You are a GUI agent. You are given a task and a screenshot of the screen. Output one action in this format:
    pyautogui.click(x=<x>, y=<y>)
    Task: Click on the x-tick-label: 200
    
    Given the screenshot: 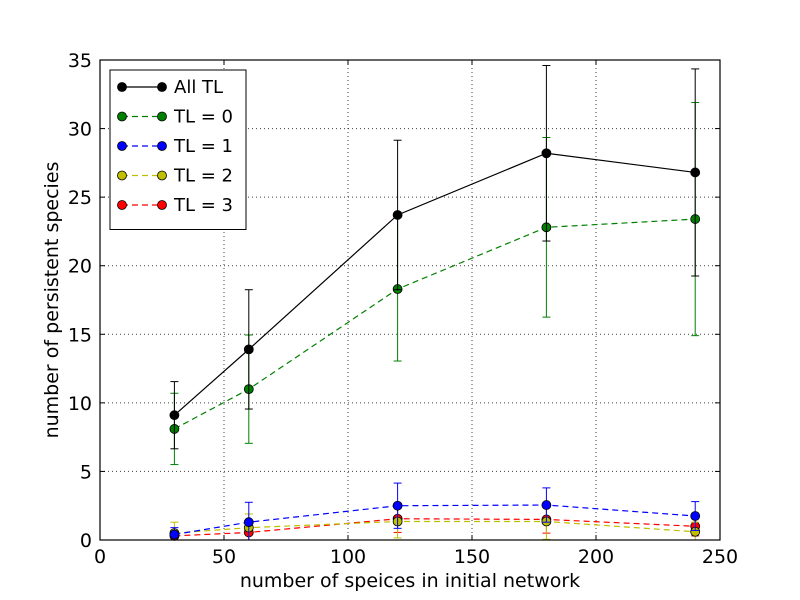 What is the action you would take?
    pyautogui.click(x=596, y=557)
    